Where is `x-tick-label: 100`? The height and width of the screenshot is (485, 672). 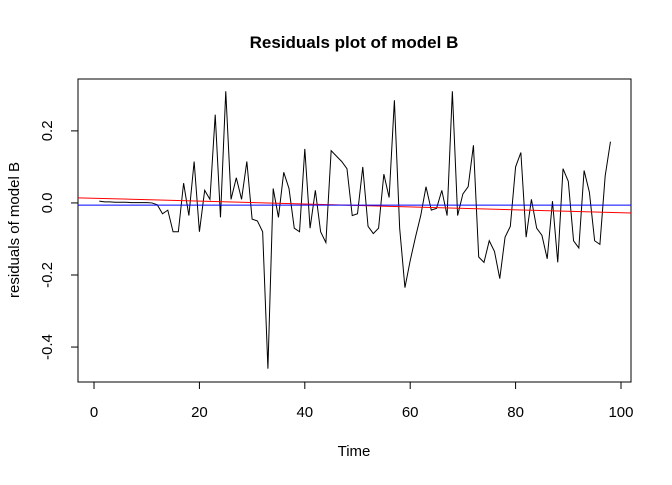 x-tick-label: 100 is located at coordinates (620, 412).